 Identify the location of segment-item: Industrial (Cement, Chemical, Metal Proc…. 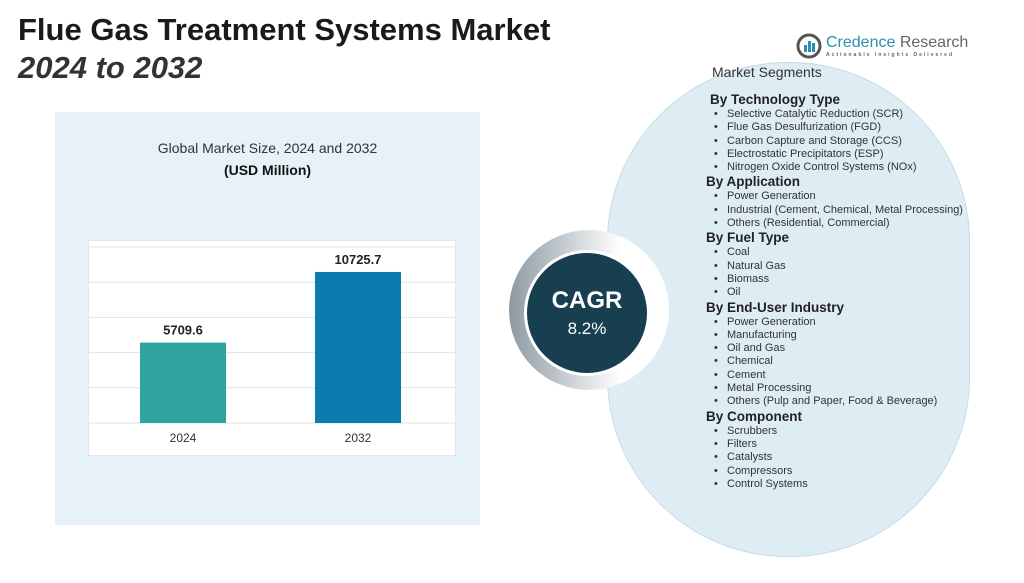
(840, 211).